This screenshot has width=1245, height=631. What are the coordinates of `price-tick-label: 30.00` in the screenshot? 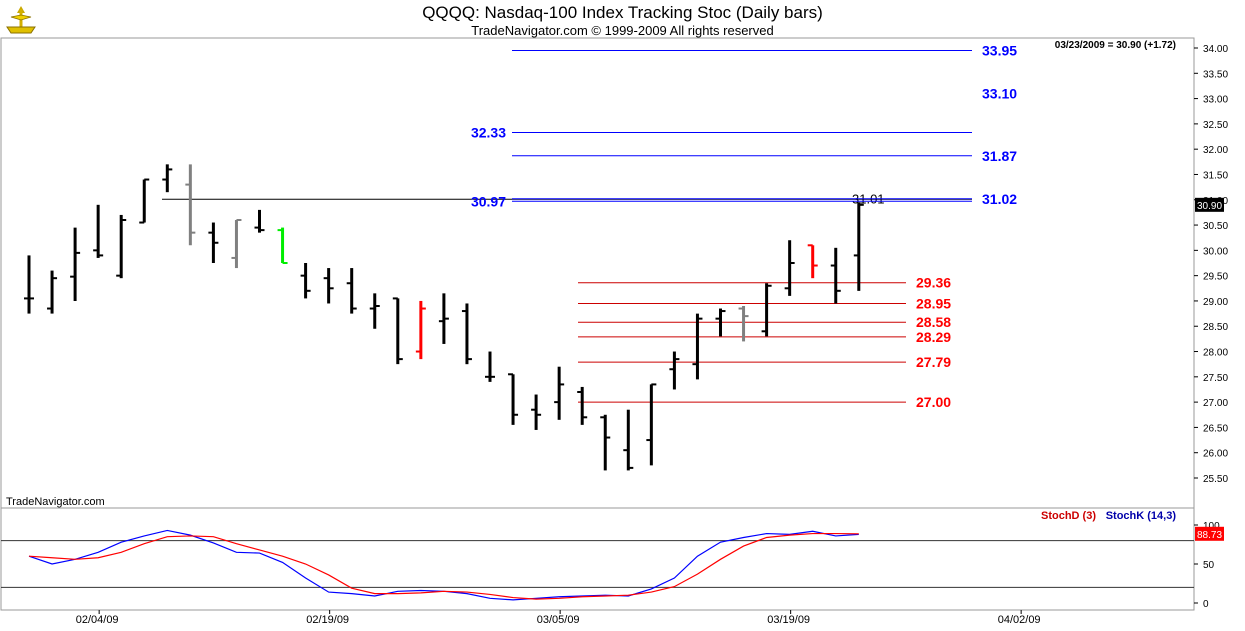 It's located at (1215, 251).